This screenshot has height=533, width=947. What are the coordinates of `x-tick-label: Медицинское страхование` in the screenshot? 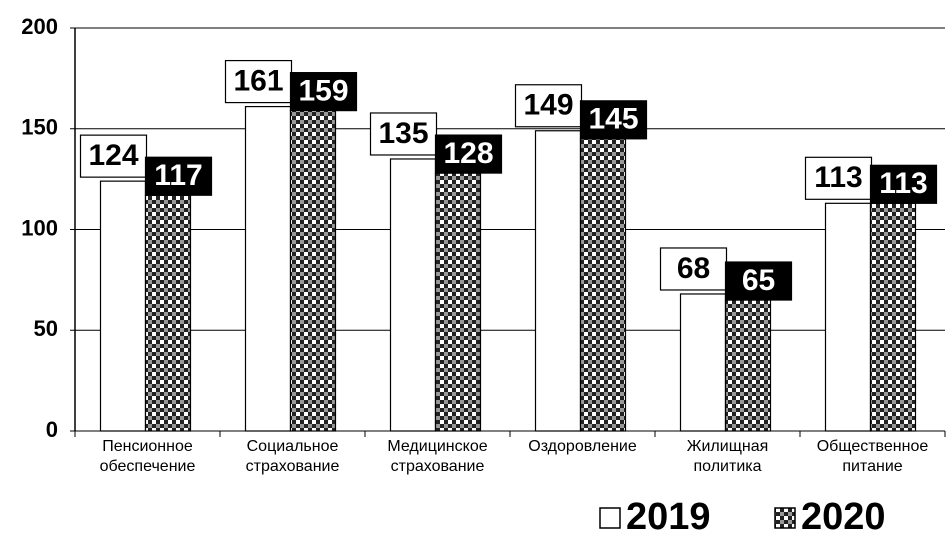 It's located at (437, 456).